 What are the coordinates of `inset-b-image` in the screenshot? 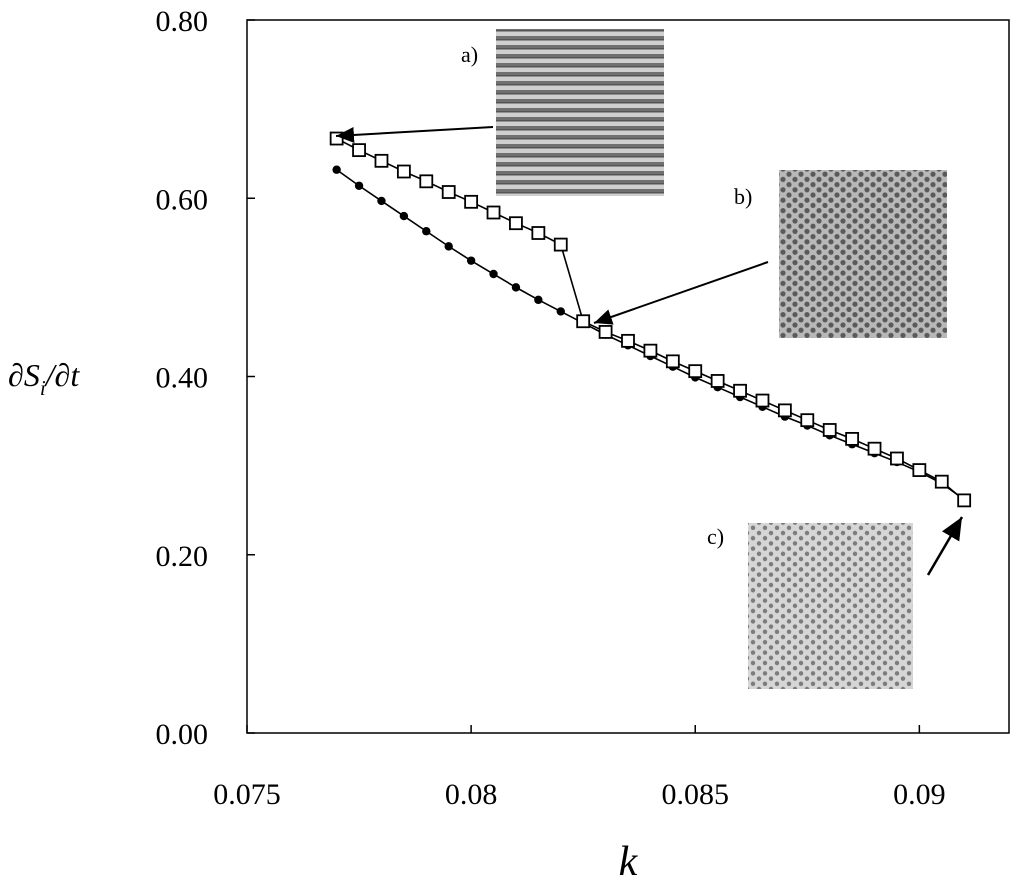 It's located at (863, 254).